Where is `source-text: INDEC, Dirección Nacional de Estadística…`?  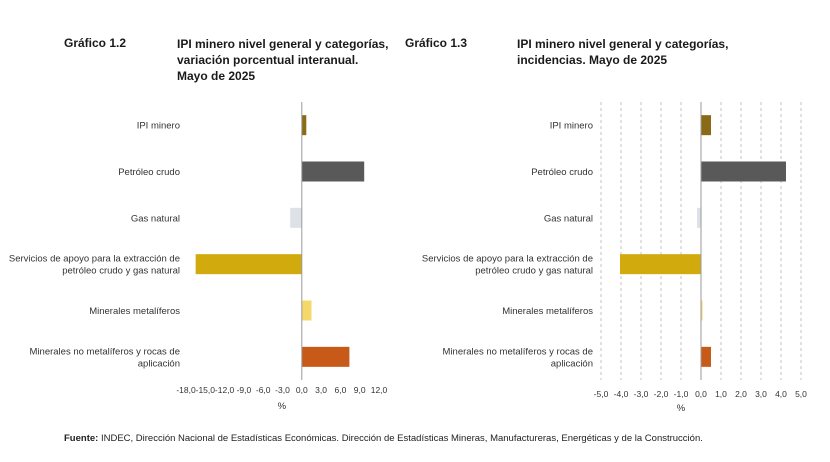
source-text: INDEC, Dirección Nacional de Estadística… is located at coordinates (401, 438).